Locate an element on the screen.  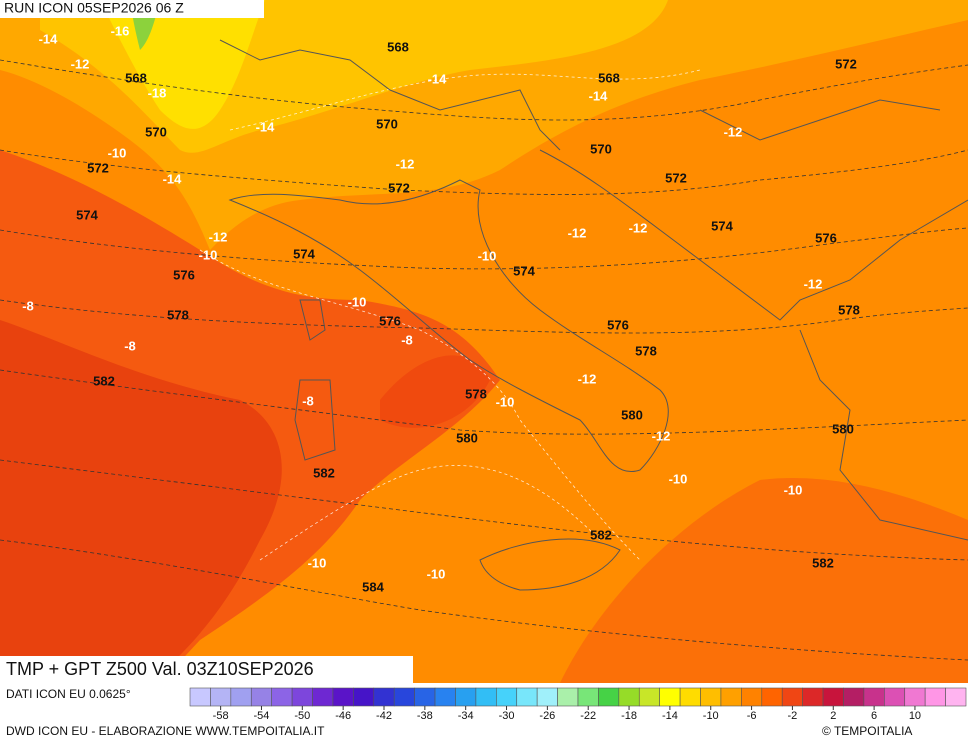
temperature-label: -18 is located at coordinates (157, 92).